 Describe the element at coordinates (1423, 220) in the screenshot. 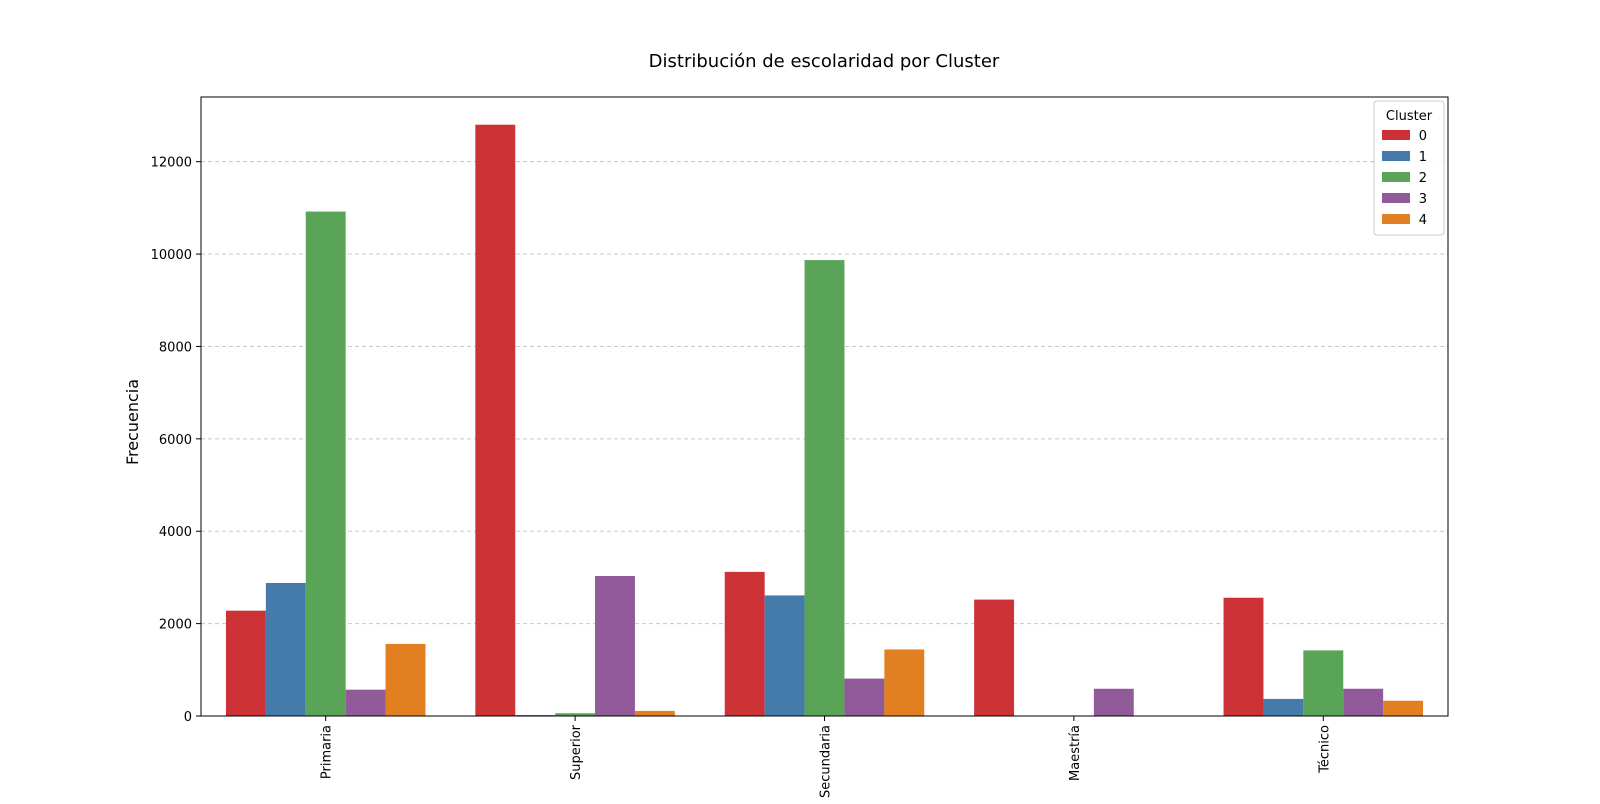

I see `legend-label-4: 4` at that location.